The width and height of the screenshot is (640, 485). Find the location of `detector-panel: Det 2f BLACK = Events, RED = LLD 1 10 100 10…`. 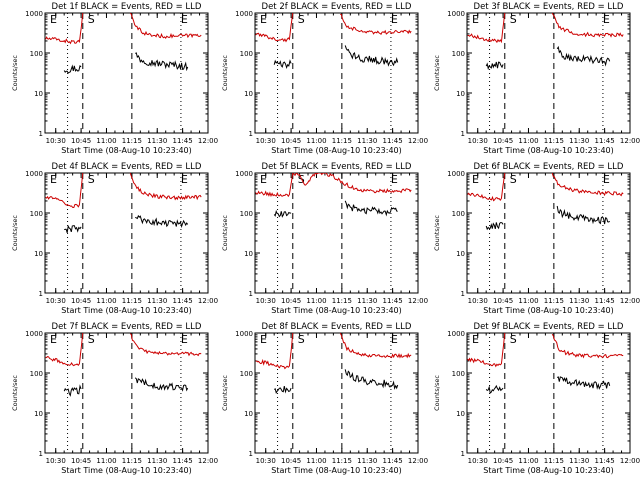

detector-panel: Det 2f BLACK = Events, RED = LLD 1 10 100 10… is located at coordinates (324, 78).